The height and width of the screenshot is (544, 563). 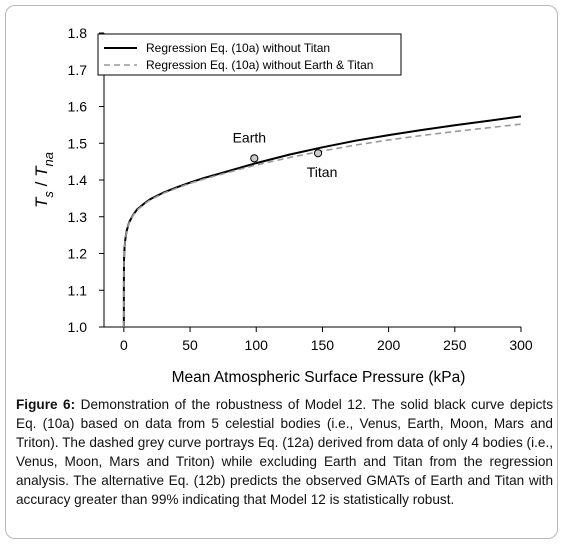 What do you see at coordinates (78, 254) in the screenshot?
I see `y-tick-label: 1.2` at bounding box center [78, 254].